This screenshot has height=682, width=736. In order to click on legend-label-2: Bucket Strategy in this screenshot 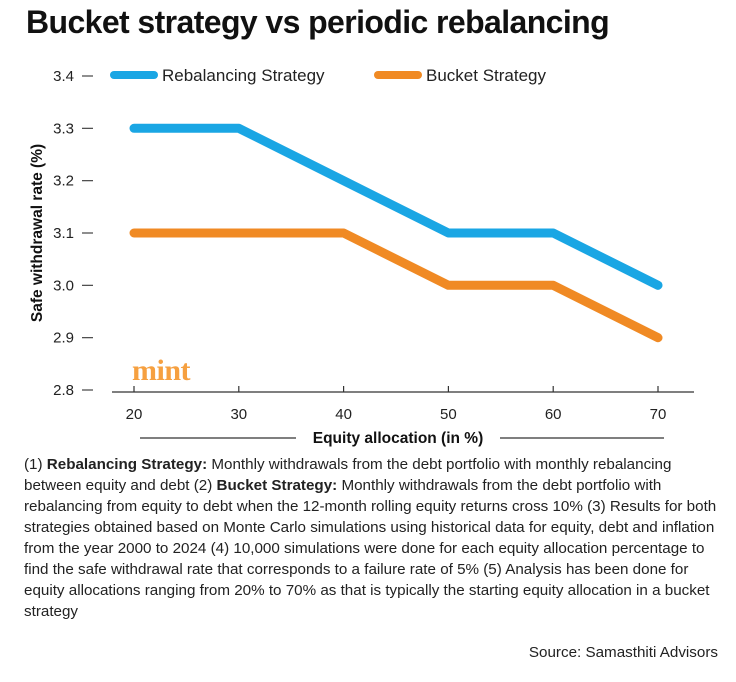, I will do `click(486, 75)`.